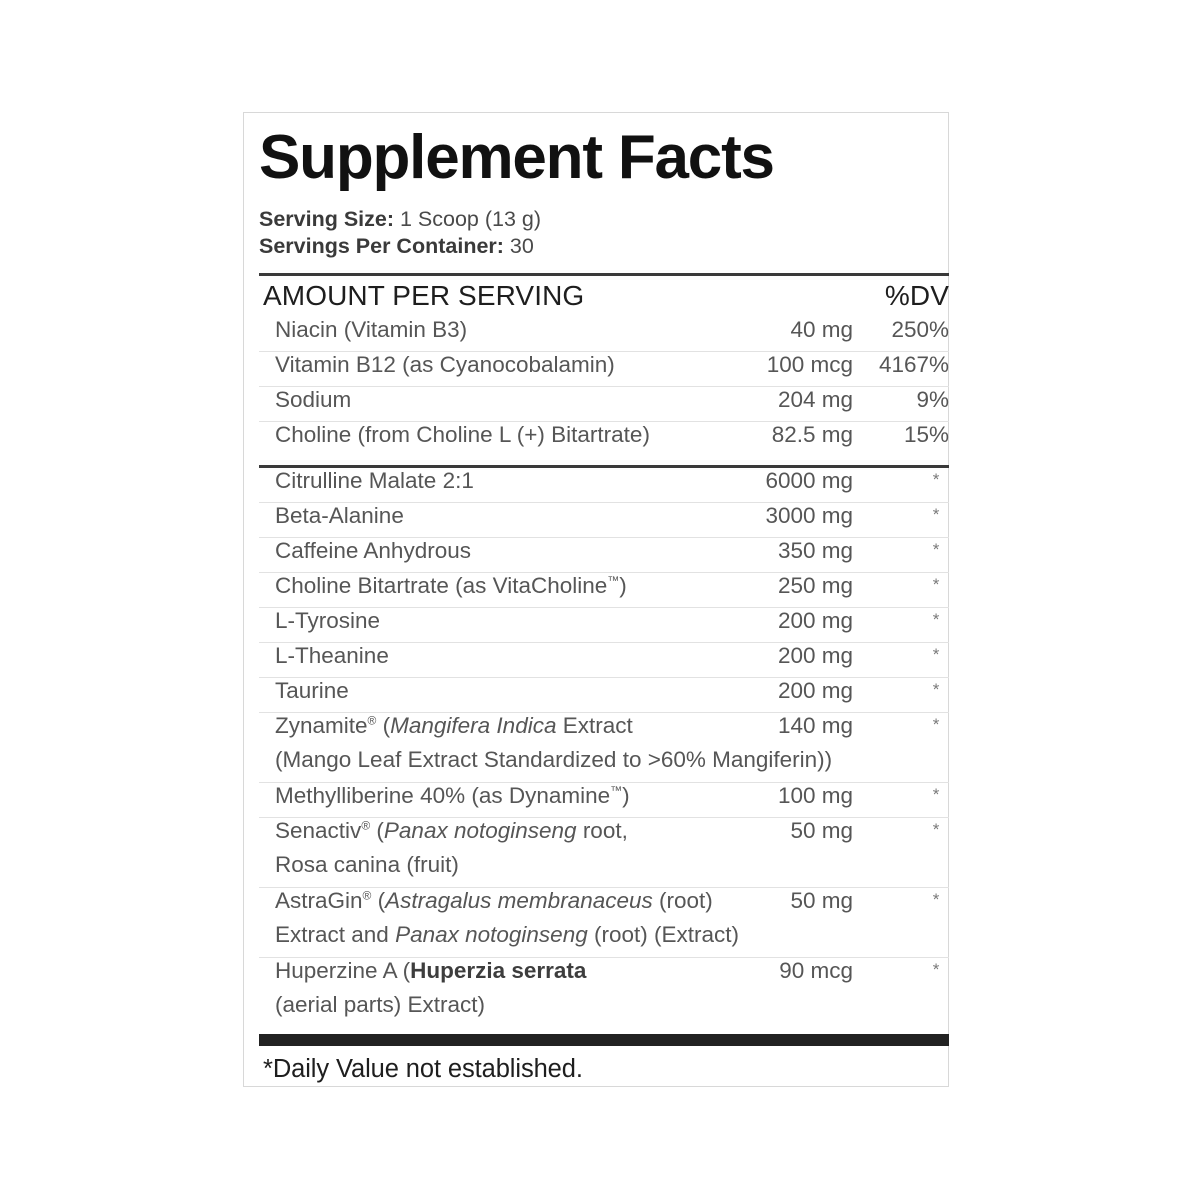 The width and height of the screenshot is (1200, 1200). Describe the element at coordinates (454, 725) in the screenshot. I see `ingredient-name: Zynamite® (Mangifera Indica Extract` at that location.